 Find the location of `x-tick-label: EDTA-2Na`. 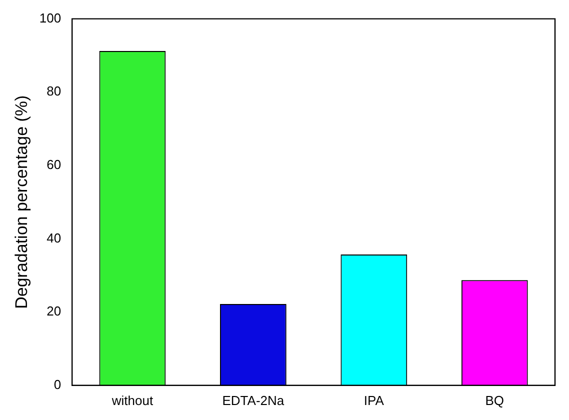

x-tick-label: EDTA-2Na is located at coordinates (253, 400).